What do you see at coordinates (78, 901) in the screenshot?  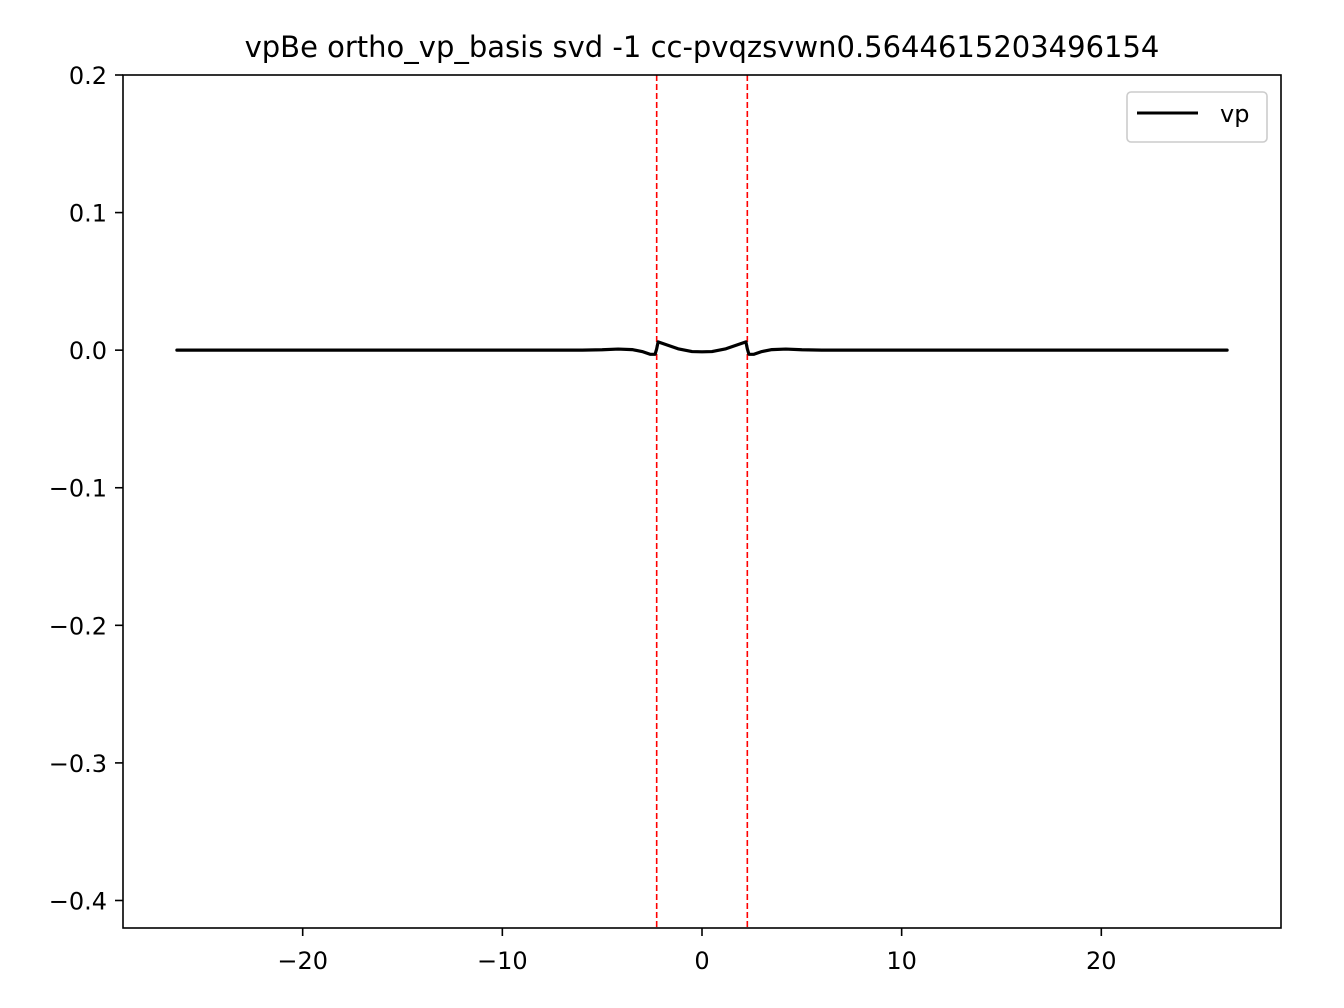 I see `y-tick-label: −0.4` at bounding box center [78, 901].